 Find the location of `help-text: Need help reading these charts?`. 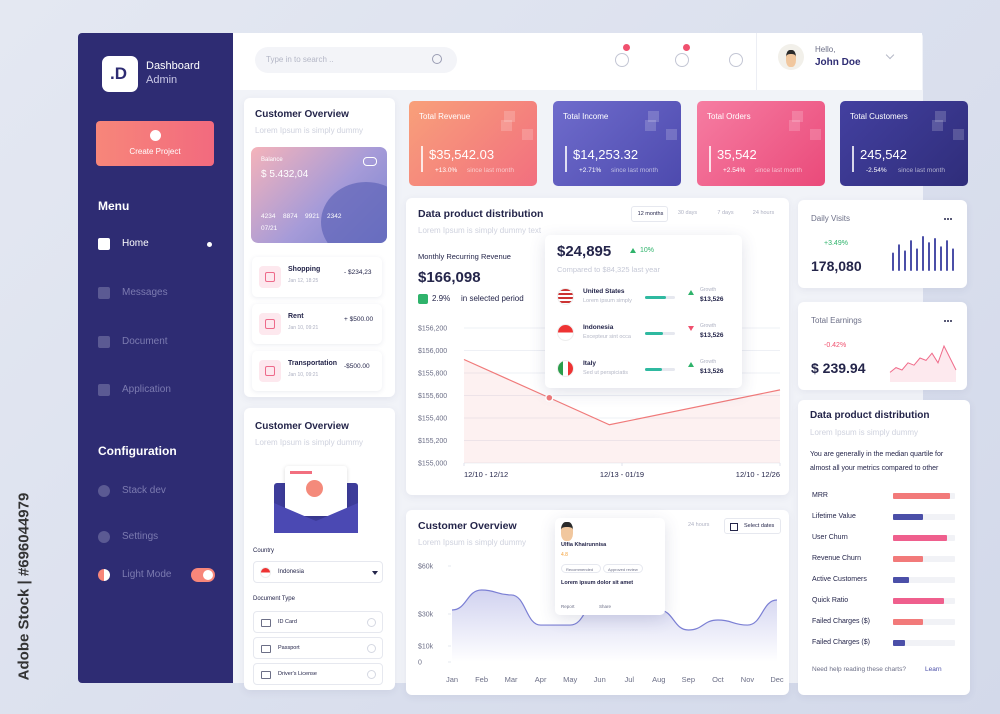

help-text: Need help reading these charts? is located at coordinates (859, 669).